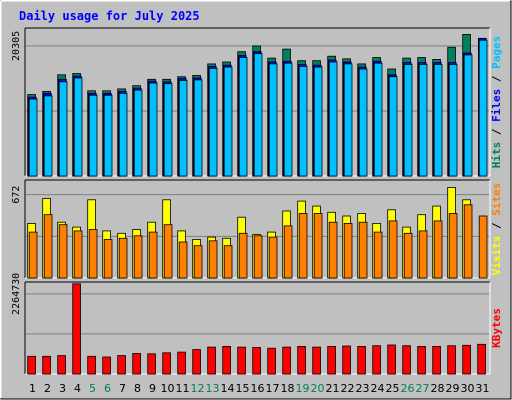  I want to click on legend-part: Visits, so click(496, 256).